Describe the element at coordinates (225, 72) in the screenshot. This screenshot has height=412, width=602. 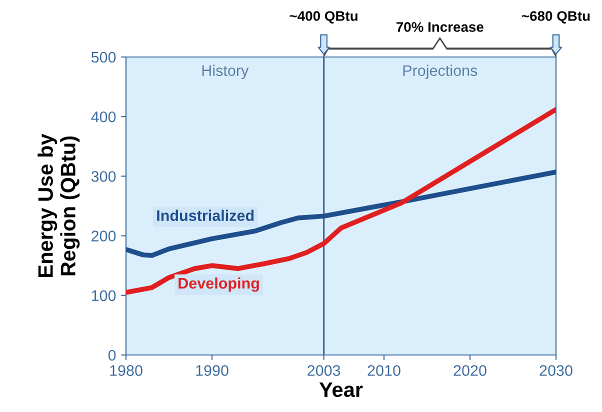
I see `band-label: History` at that location.